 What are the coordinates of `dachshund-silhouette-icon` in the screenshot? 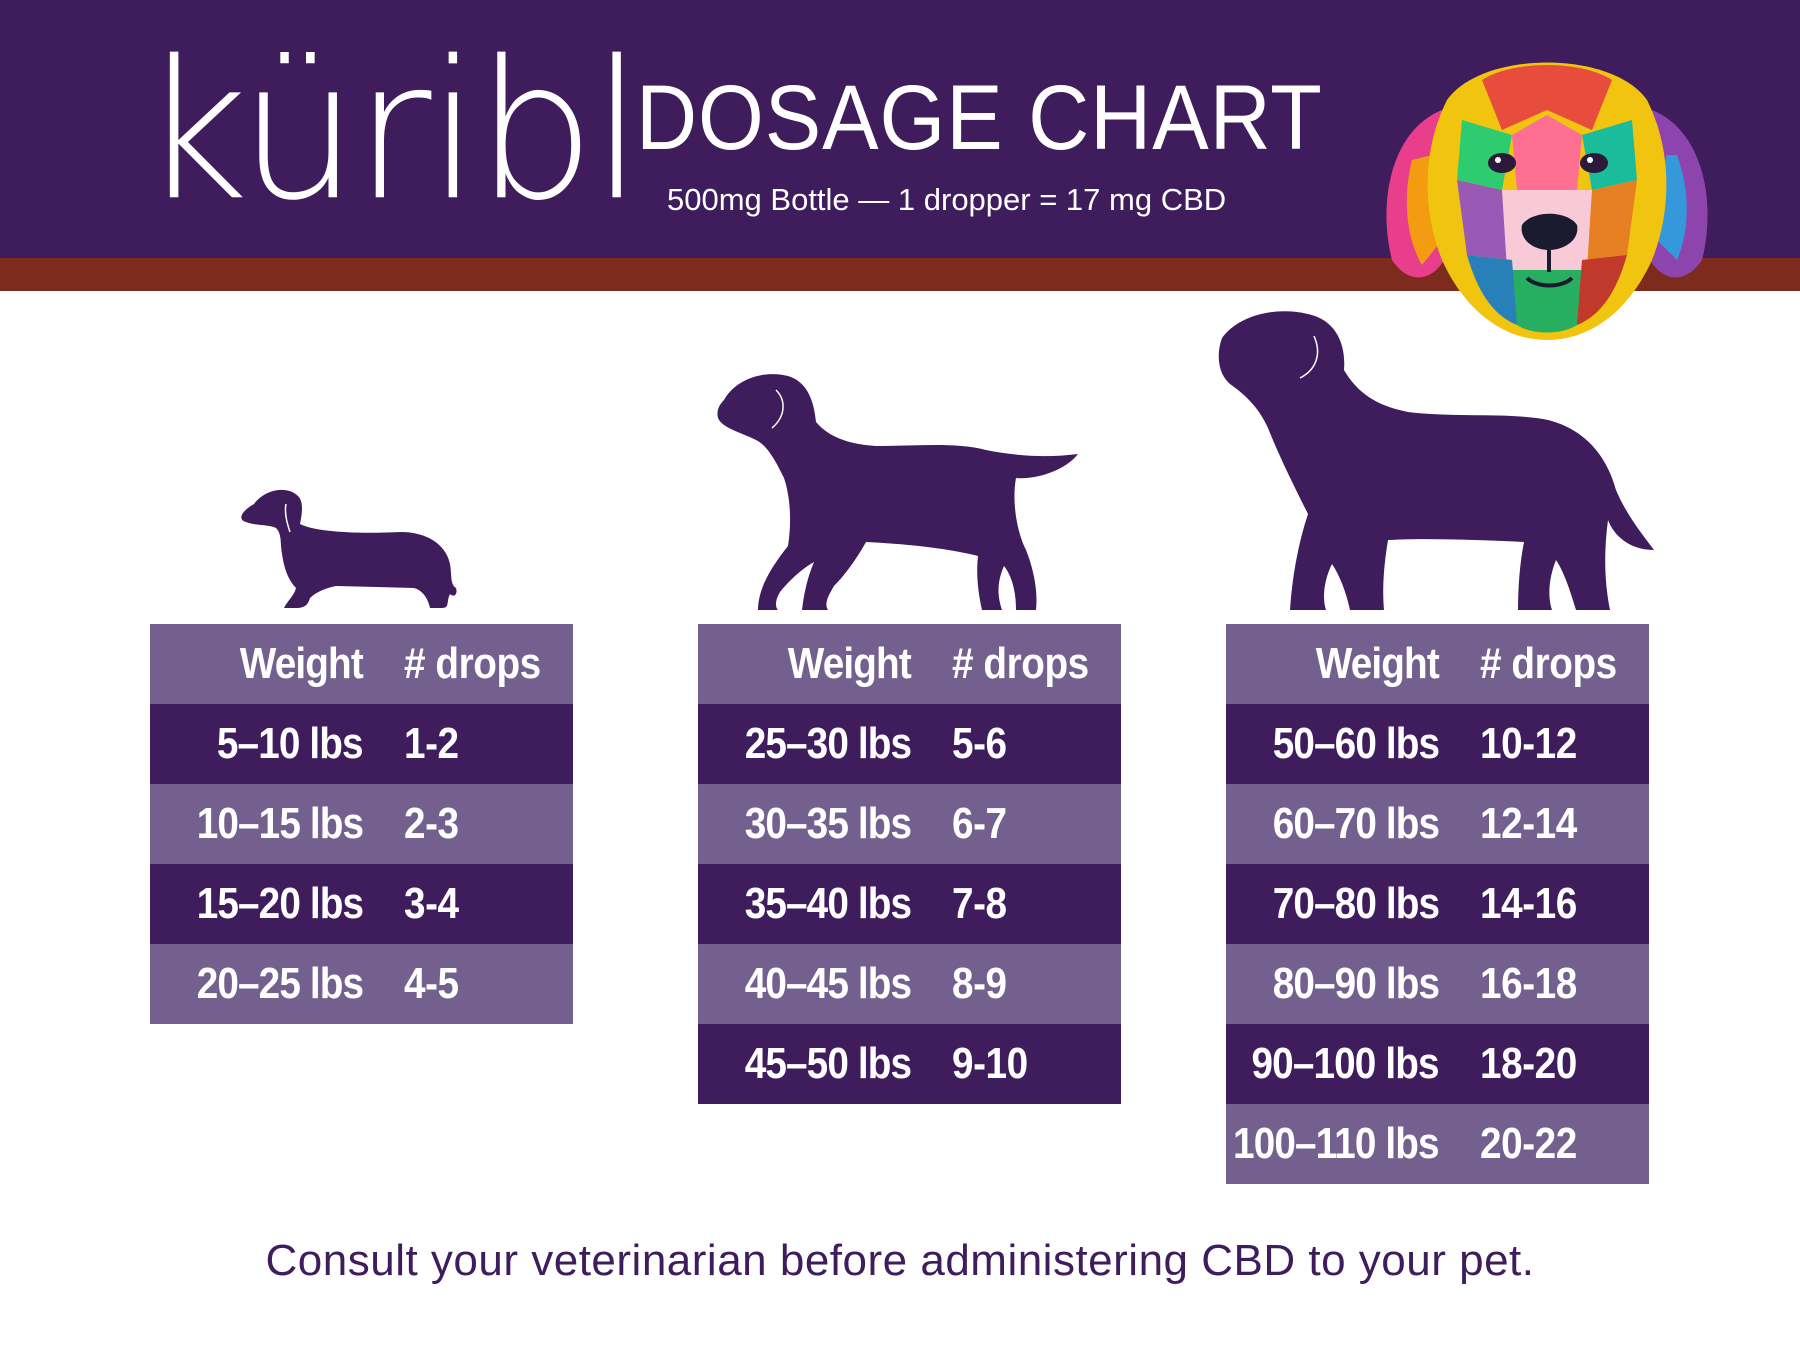 It's located at (349, 548).